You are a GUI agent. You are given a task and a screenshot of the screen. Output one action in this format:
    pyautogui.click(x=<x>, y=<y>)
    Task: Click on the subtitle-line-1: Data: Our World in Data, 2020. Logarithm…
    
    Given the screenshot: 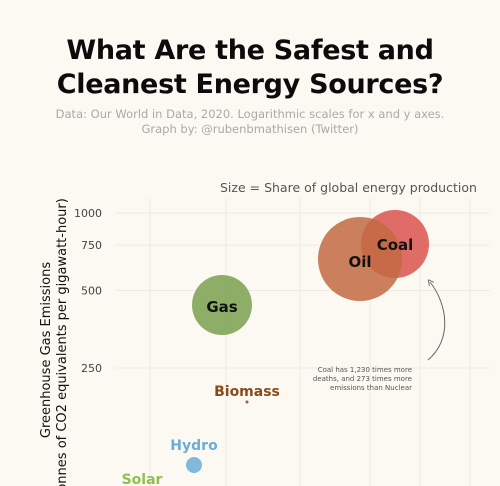 What is the action you would take?
    pyautogui.click(x=250, y=114)
    